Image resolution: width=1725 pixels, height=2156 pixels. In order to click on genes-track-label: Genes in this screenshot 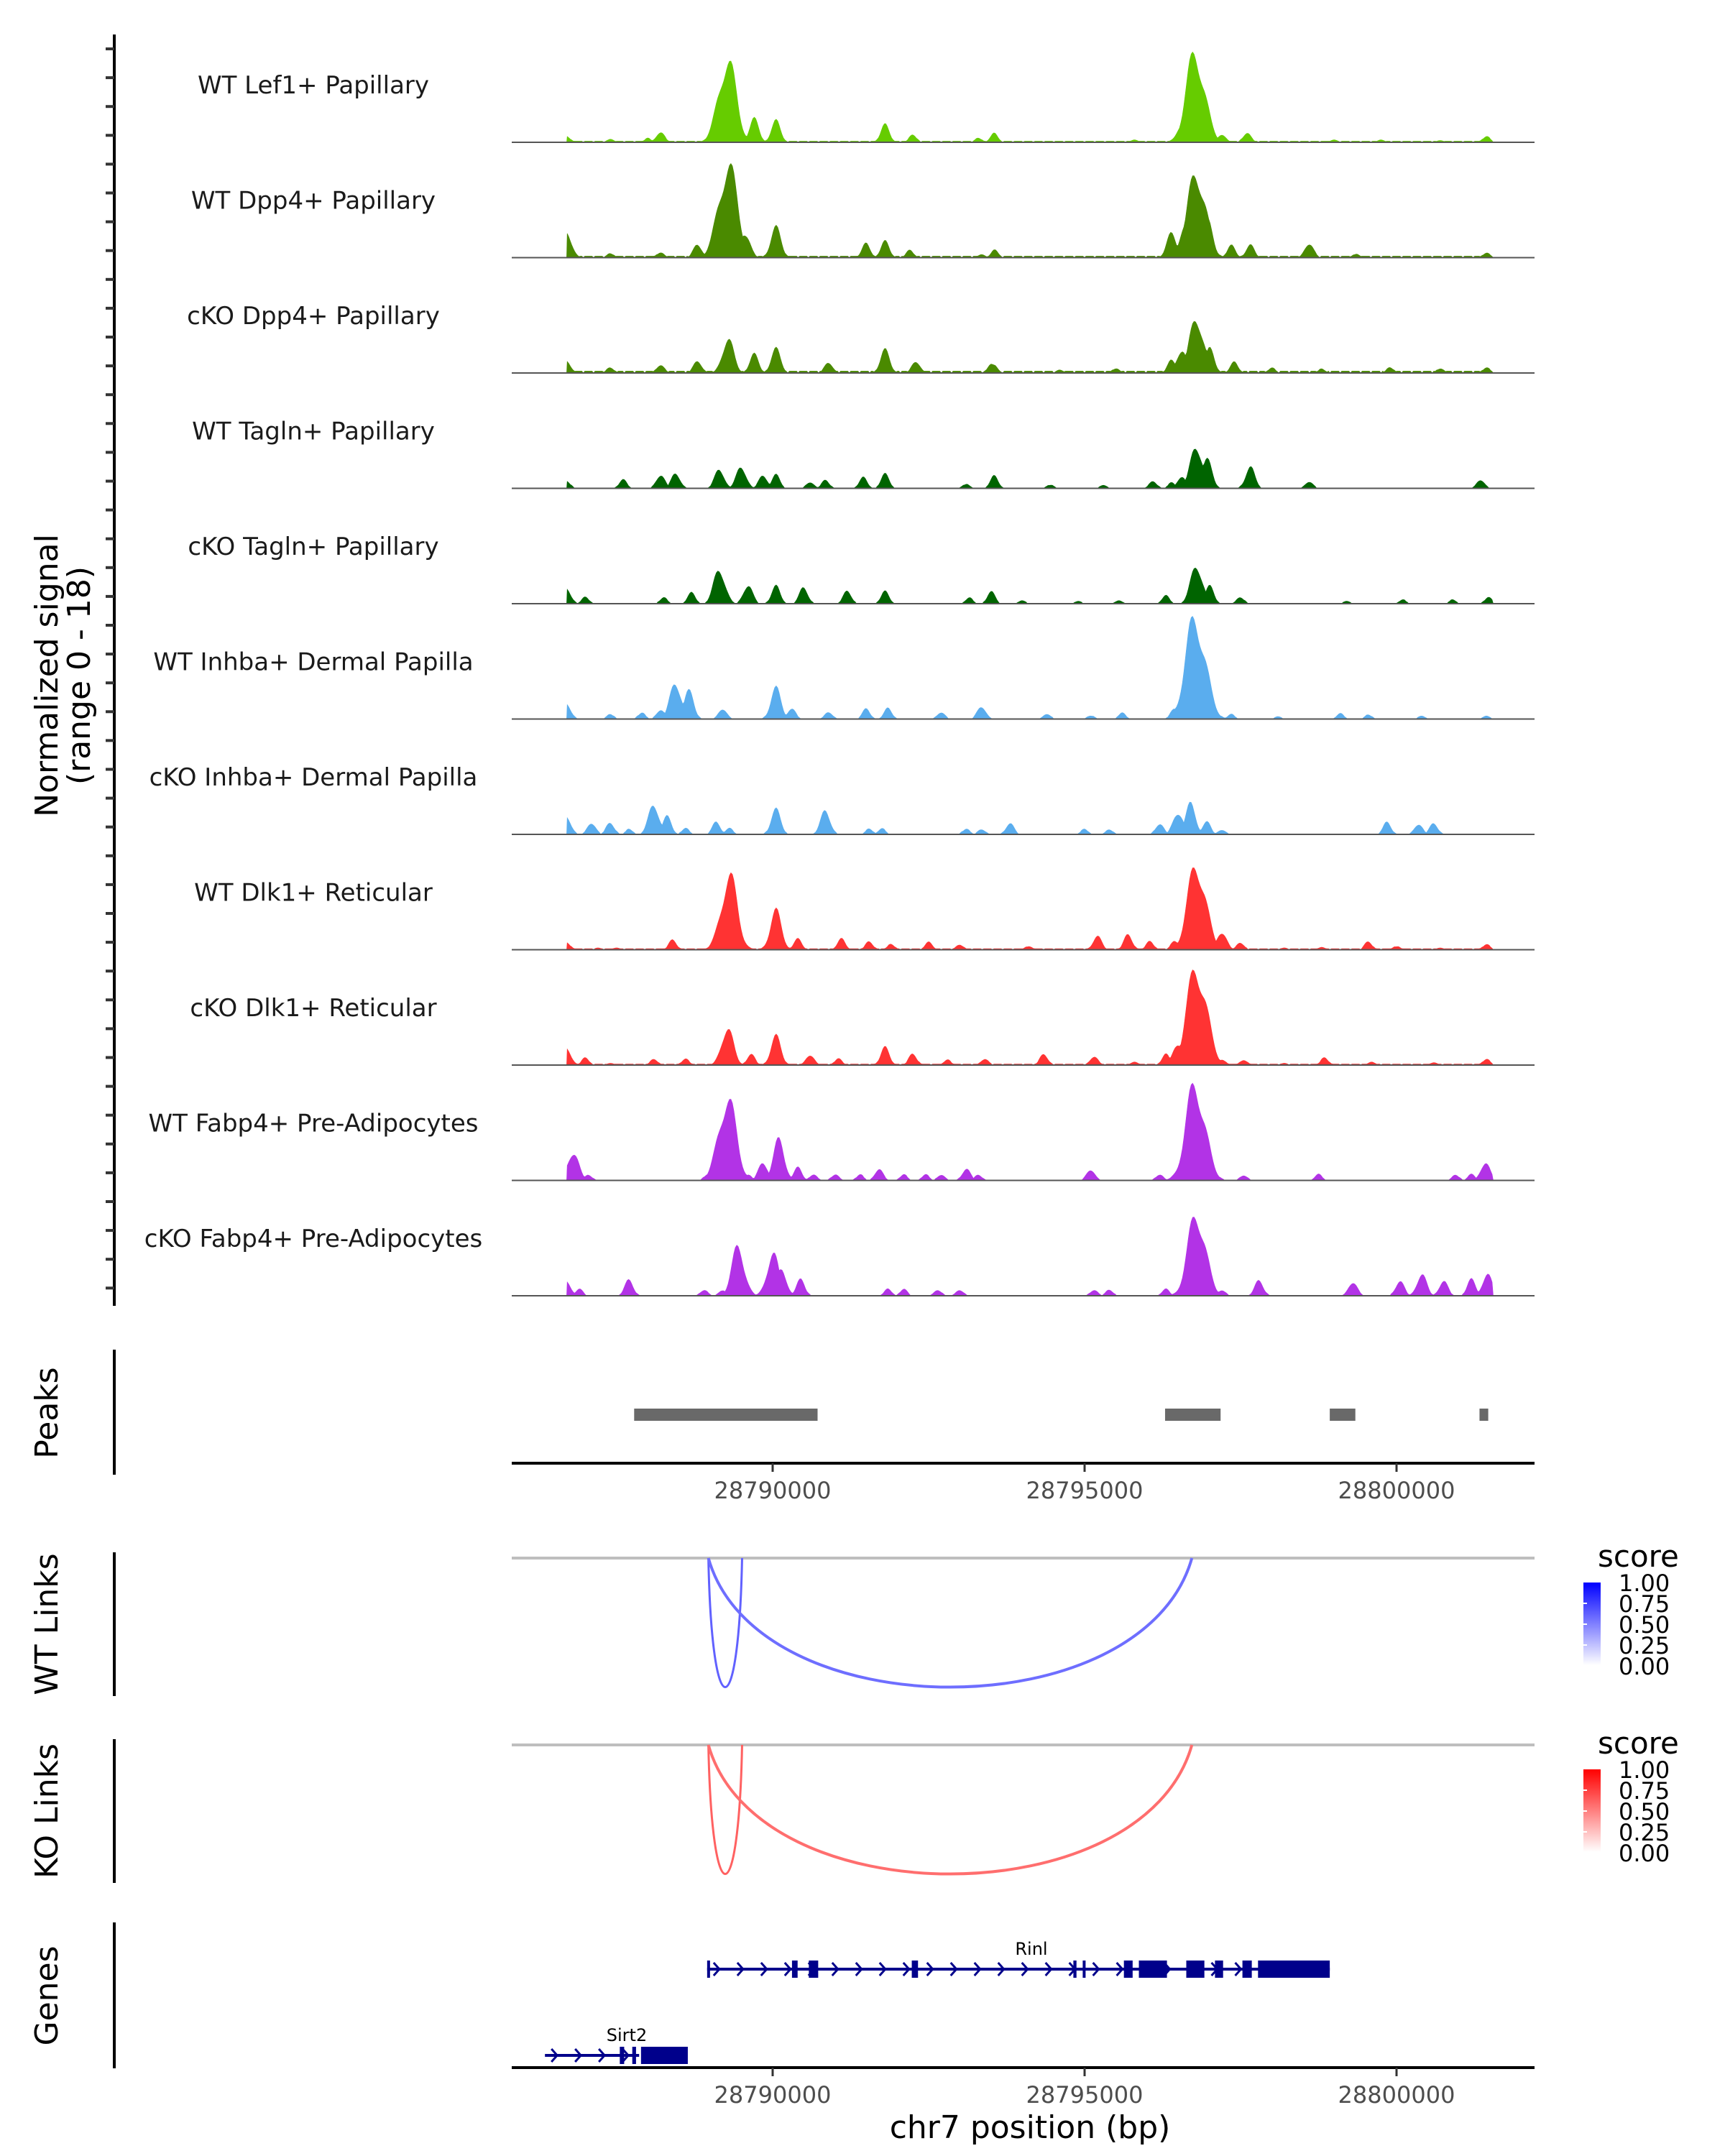, I will do `click(47, 1995)`.